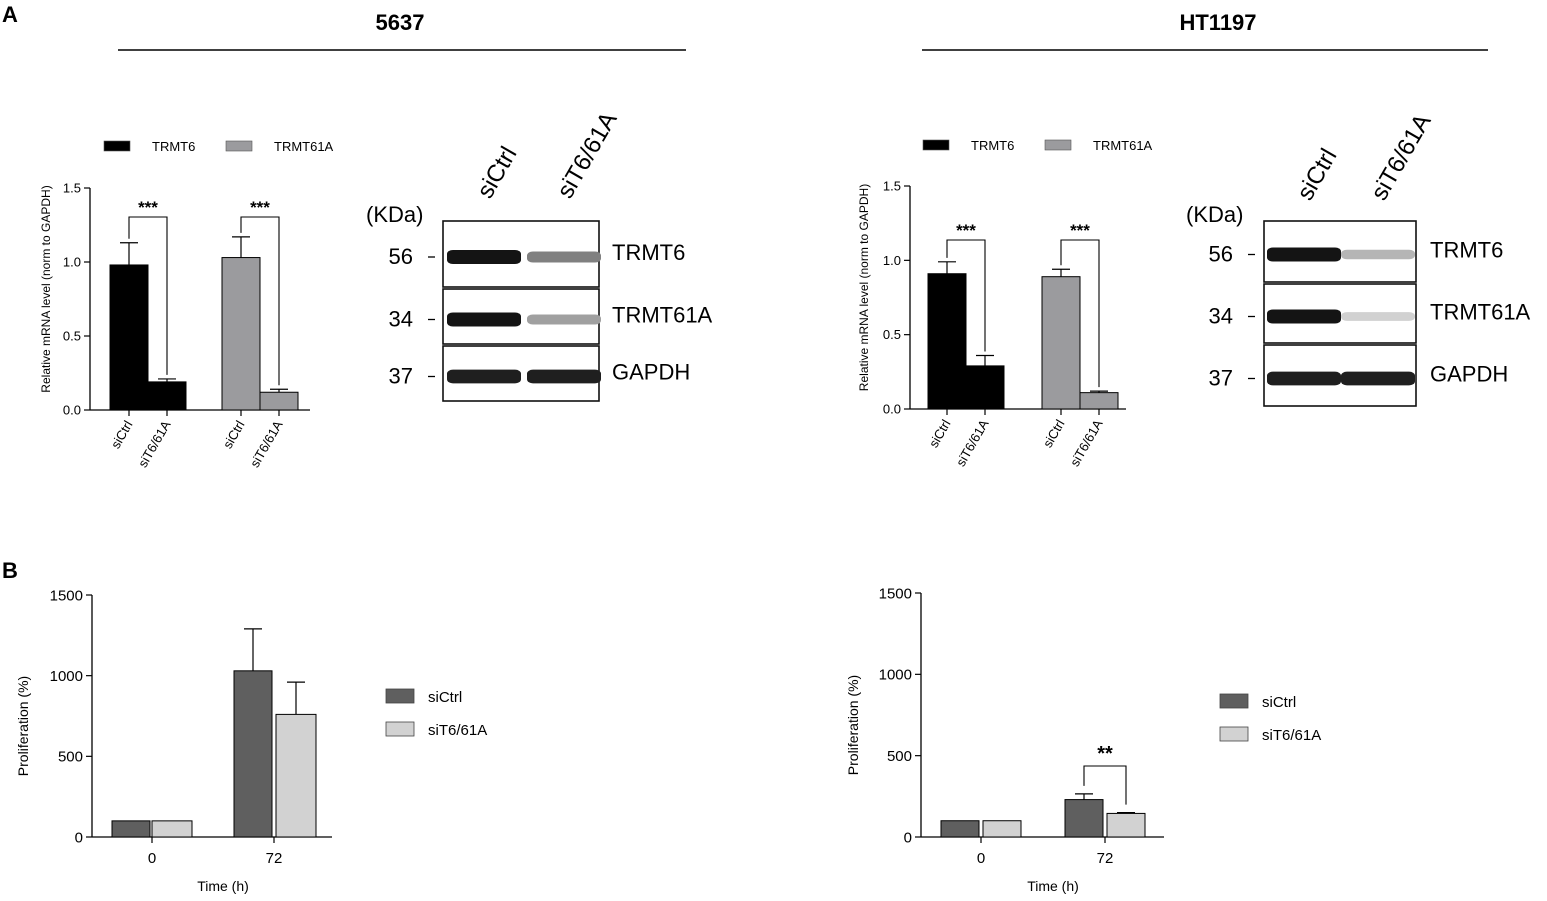 Image resolution: width=1547 pixels, height=901 pixels. I want to click on bar-sictrl-0h, so click(131, 829).